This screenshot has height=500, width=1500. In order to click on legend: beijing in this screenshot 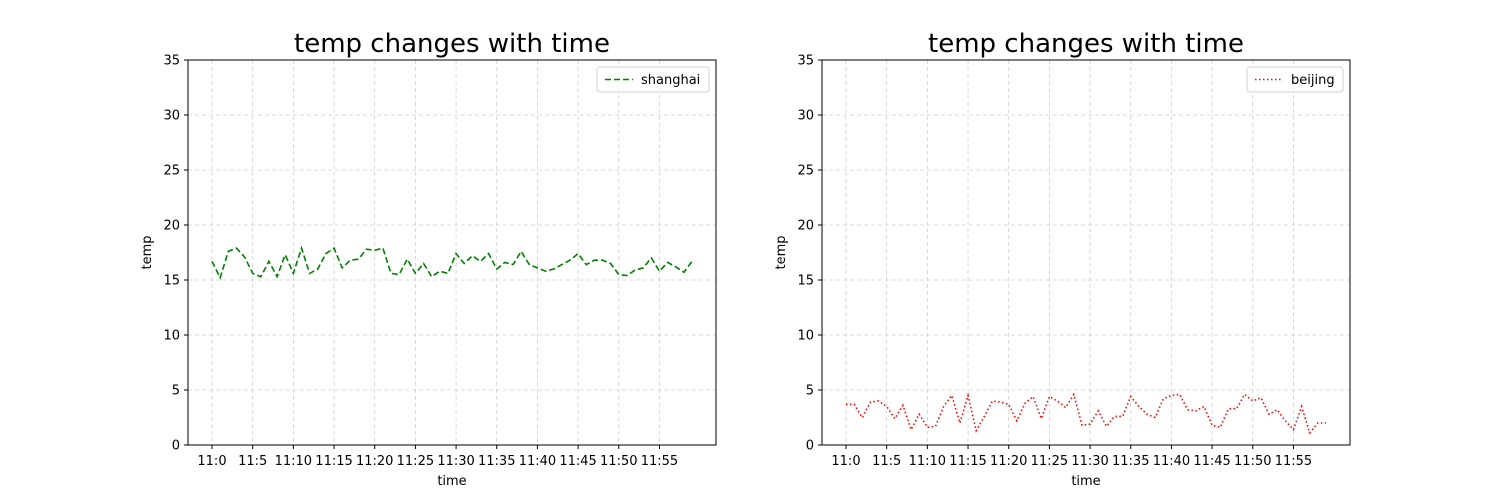, I will do `click(1295, 79)`.